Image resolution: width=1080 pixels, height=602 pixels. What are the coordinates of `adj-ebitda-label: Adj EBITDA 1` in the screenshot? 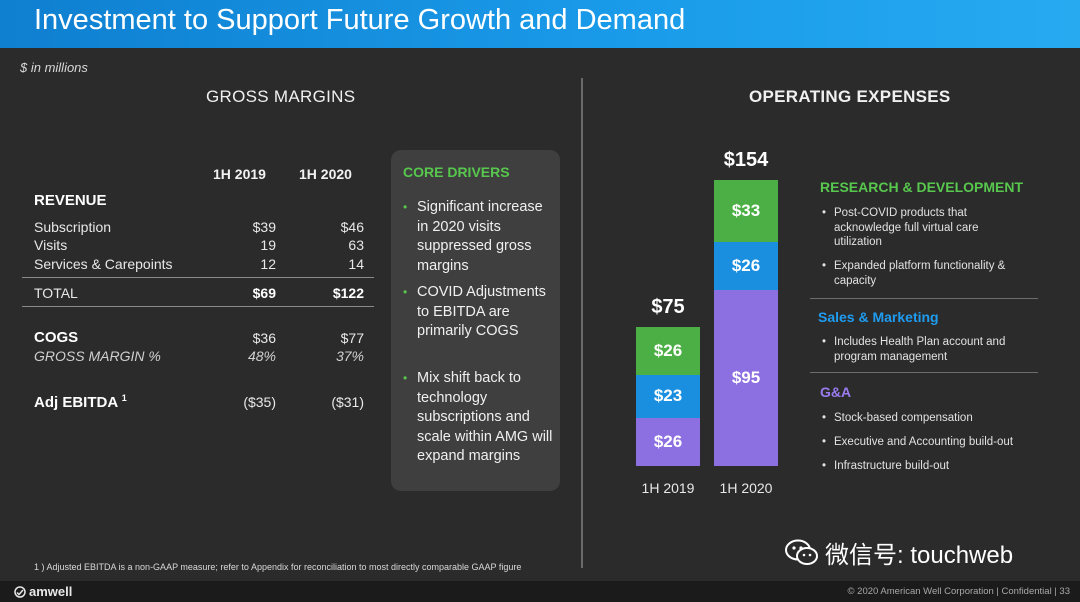 It's located at (80, 402).